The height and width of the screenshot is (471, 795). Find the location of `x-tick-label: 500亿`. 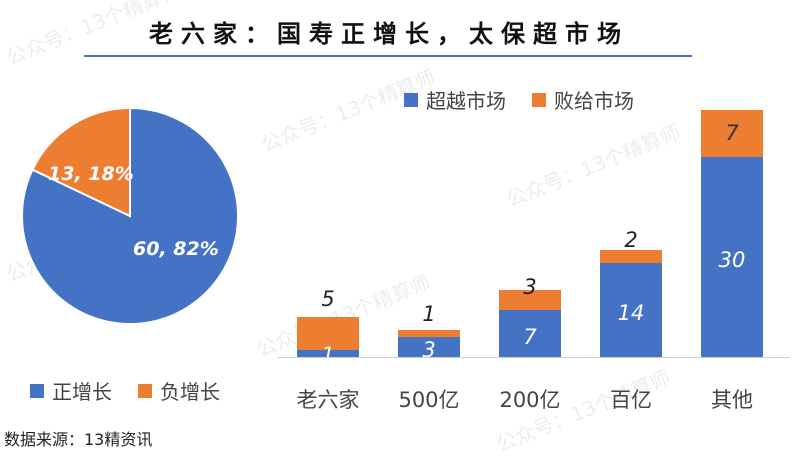

x-tick-label: 500亿 is located at coordinates (429, 400).